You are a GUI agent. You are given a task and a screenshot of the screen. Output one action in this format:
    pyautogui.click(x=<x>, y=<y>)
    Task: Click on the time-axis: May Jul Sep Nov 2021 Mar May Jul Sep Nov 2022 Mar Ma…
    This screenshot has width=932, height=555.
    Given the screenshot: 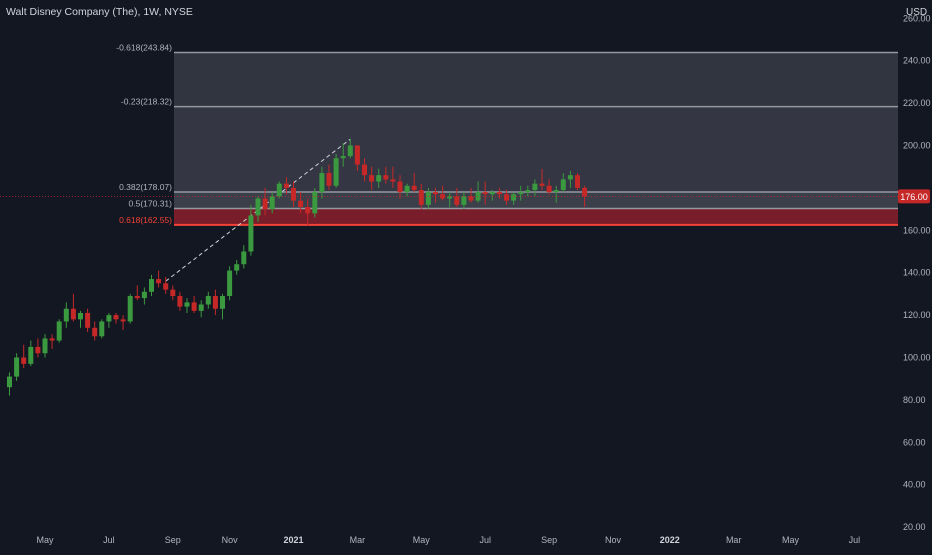 What is the action you would take?
    pyautogui.click(x=448, y=540)
    